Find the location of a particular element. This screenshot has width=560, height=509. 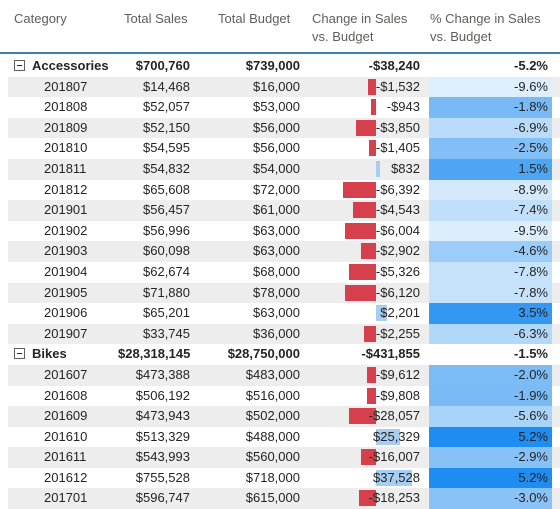

table-row: 201807 $14,468 $16,000 -$1,532 -9.6% is located at coordinates (284, 87).